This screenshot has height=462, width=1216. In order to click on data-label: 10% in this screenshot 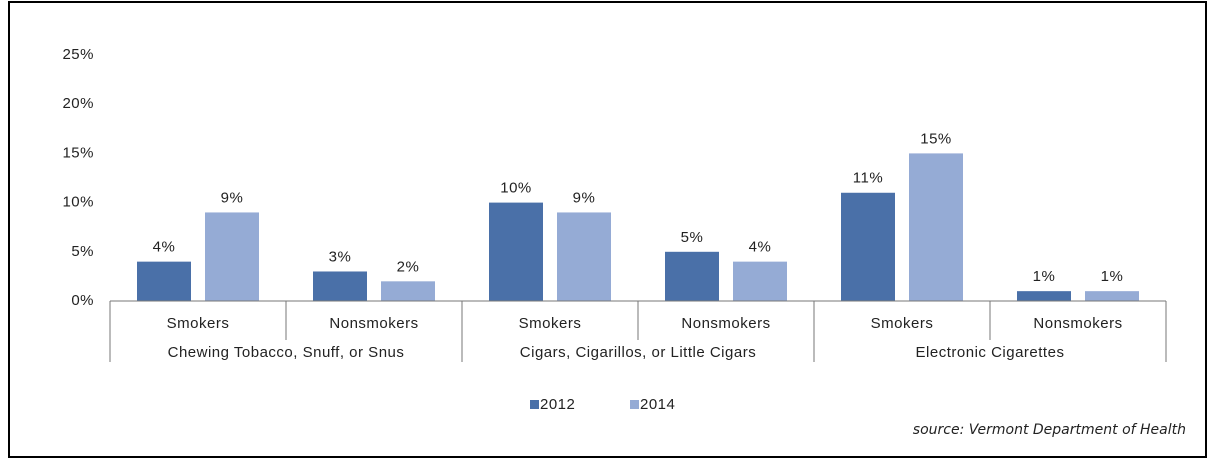, I will do `click(516, 188)`.